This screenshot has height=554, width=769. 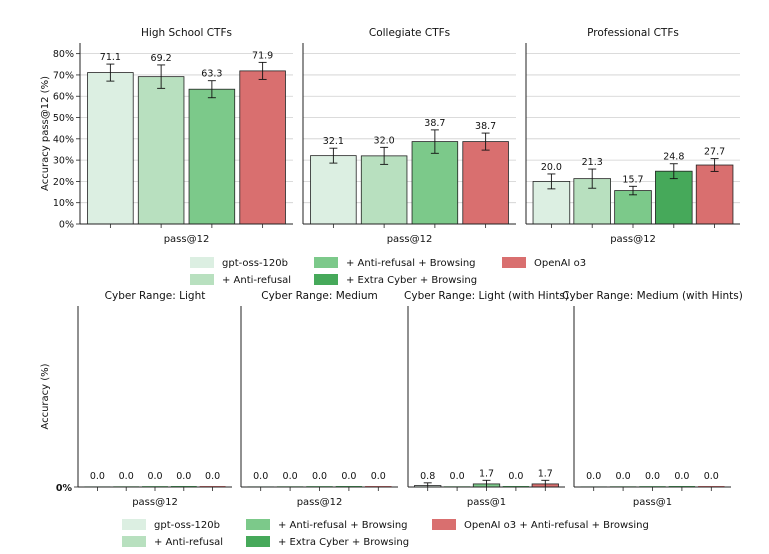 What do you see at coordinates (63, 54) in the screenshot?
I see `y-tick-label: 80%` at bounding box center [63, 54].